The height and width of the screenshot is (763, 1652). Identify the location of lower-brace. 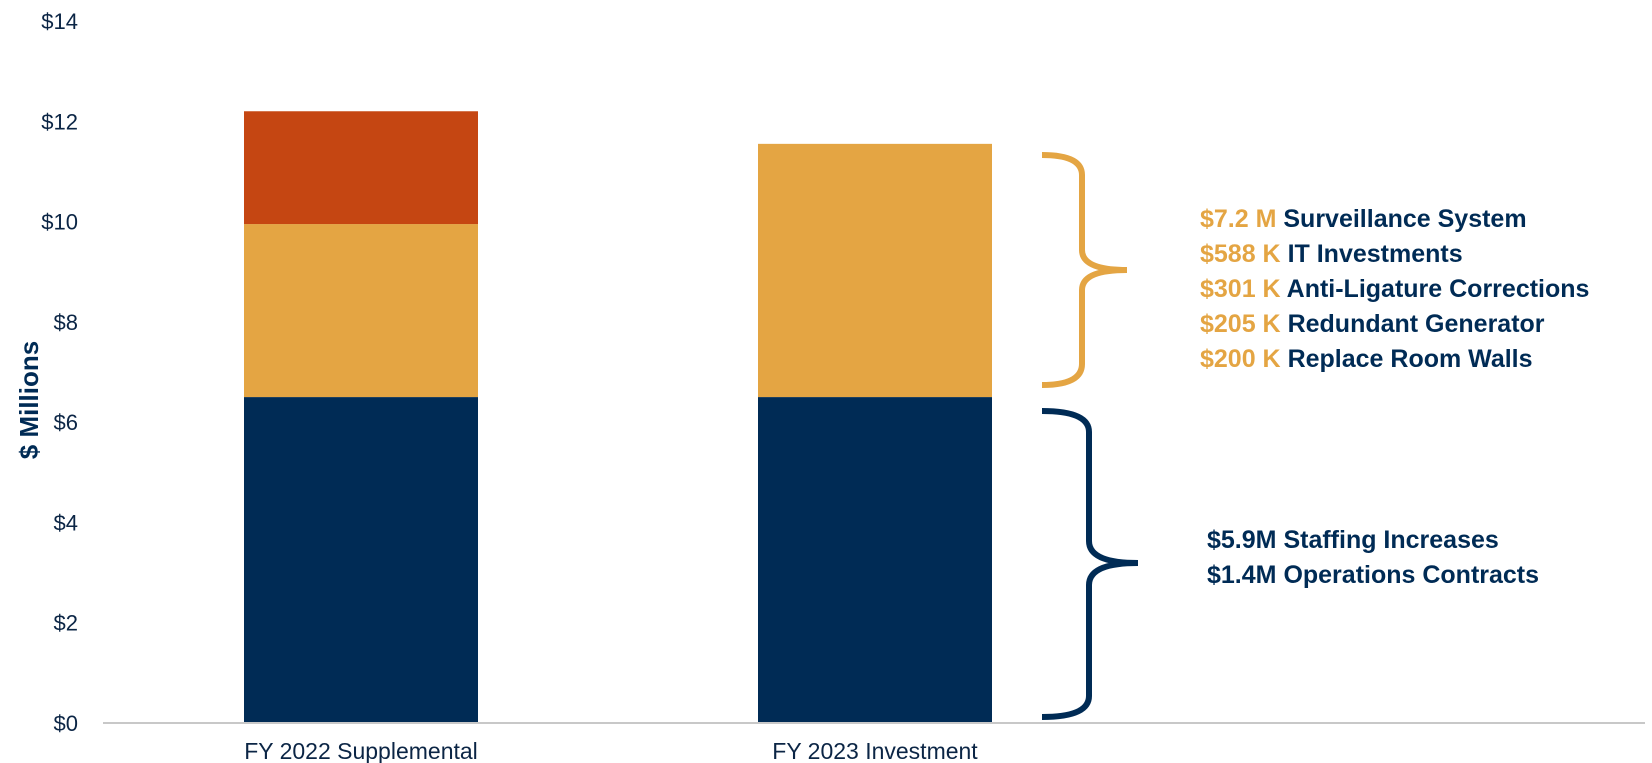
(1090, 564).